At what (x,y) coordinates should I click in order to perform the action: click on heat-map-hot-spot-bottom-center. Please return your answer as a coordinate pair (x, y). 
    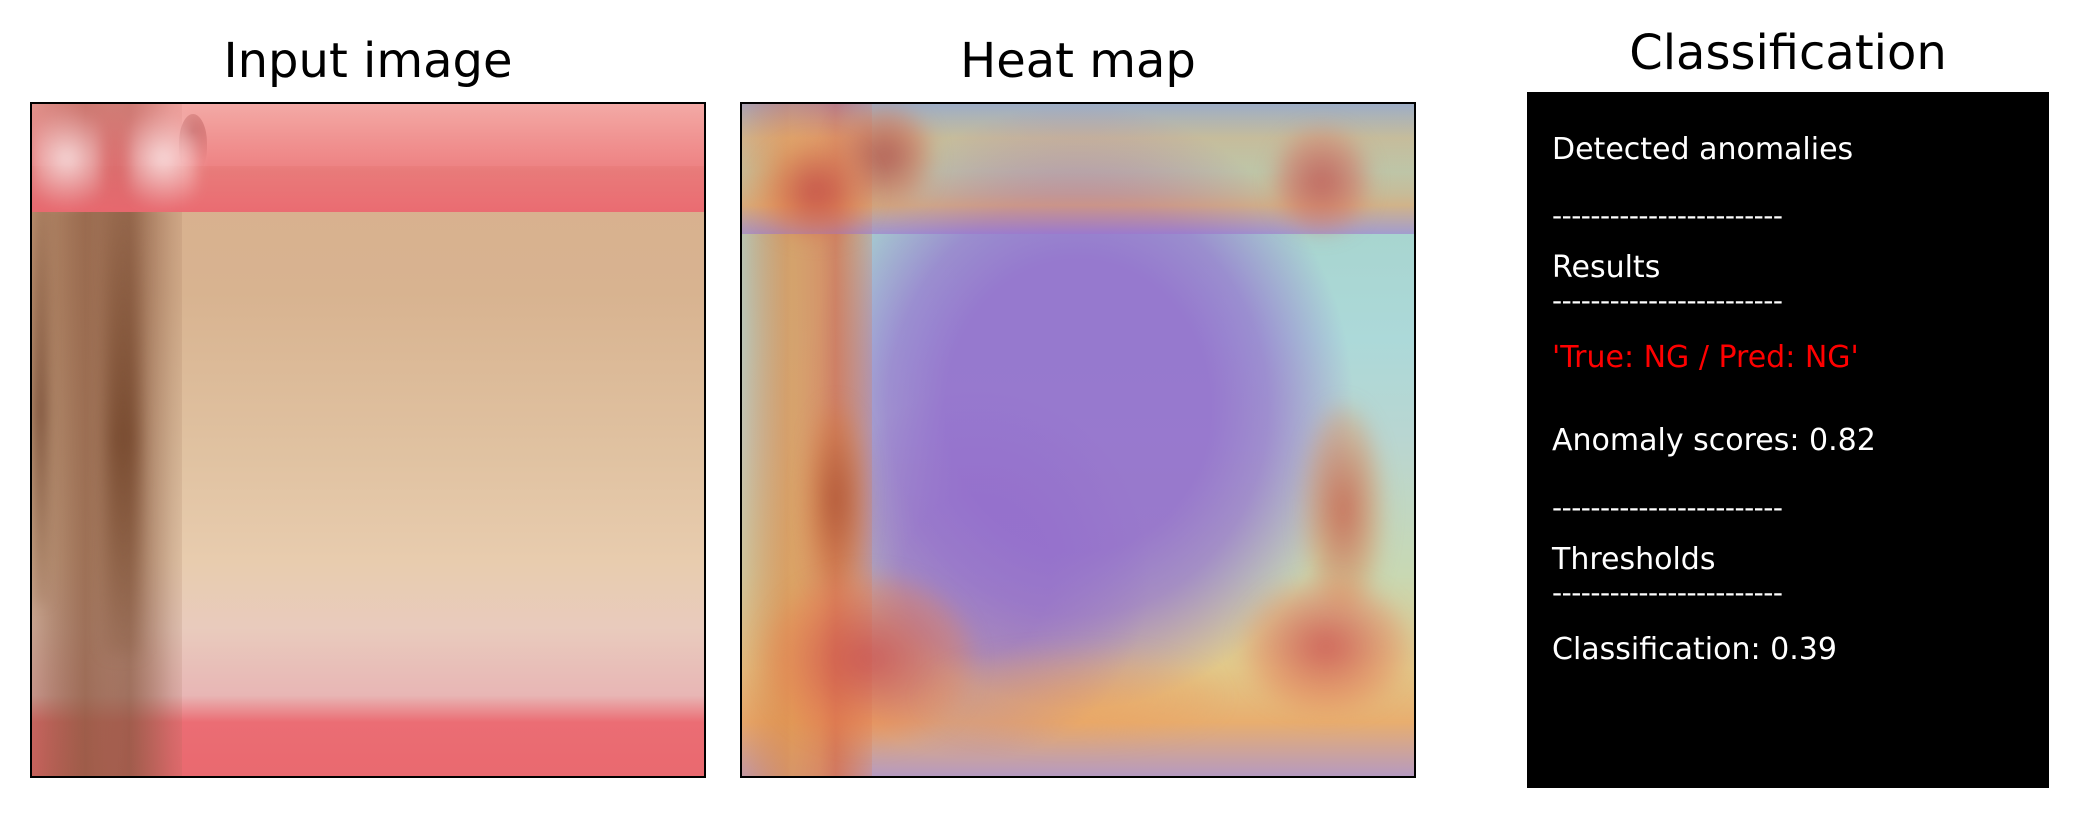
    Looking at the image, I should click on (1072, 696).